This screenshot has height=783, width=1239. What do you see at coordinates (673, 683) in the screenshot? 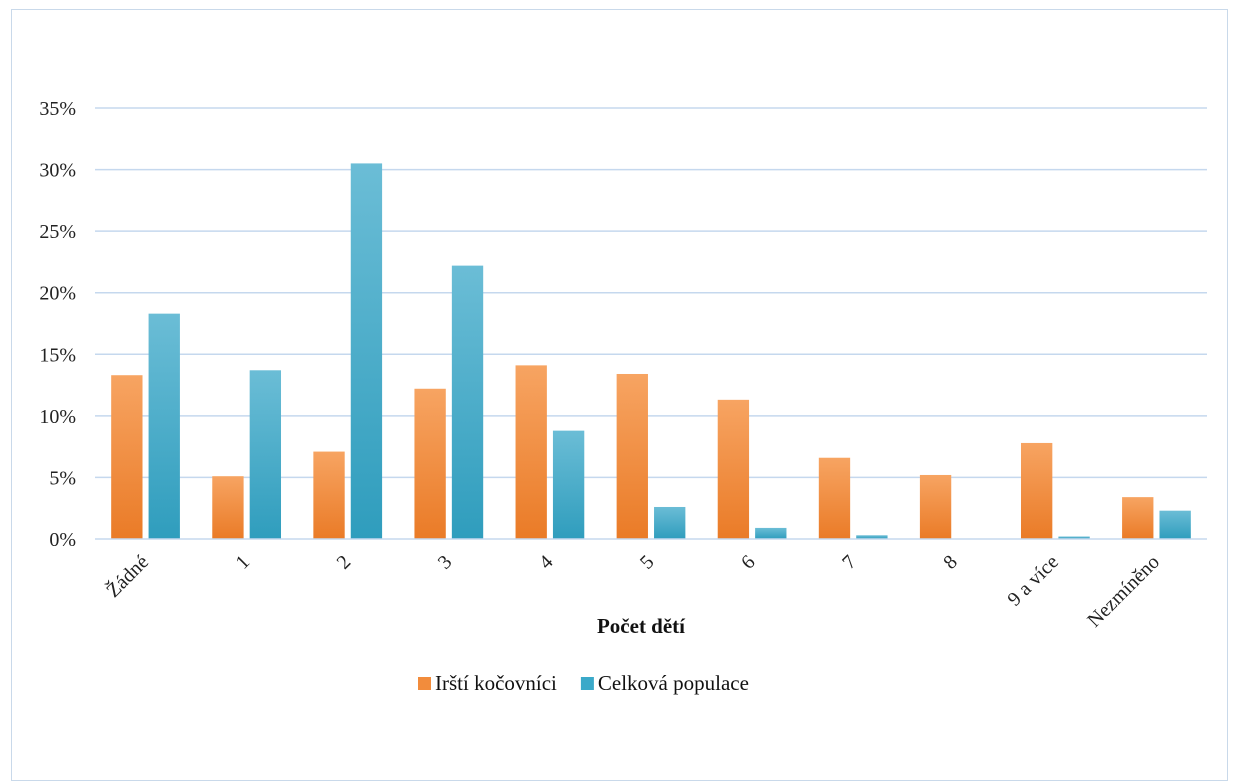
I see `legend-label: Celková populace` at bounding box center [673, 683].